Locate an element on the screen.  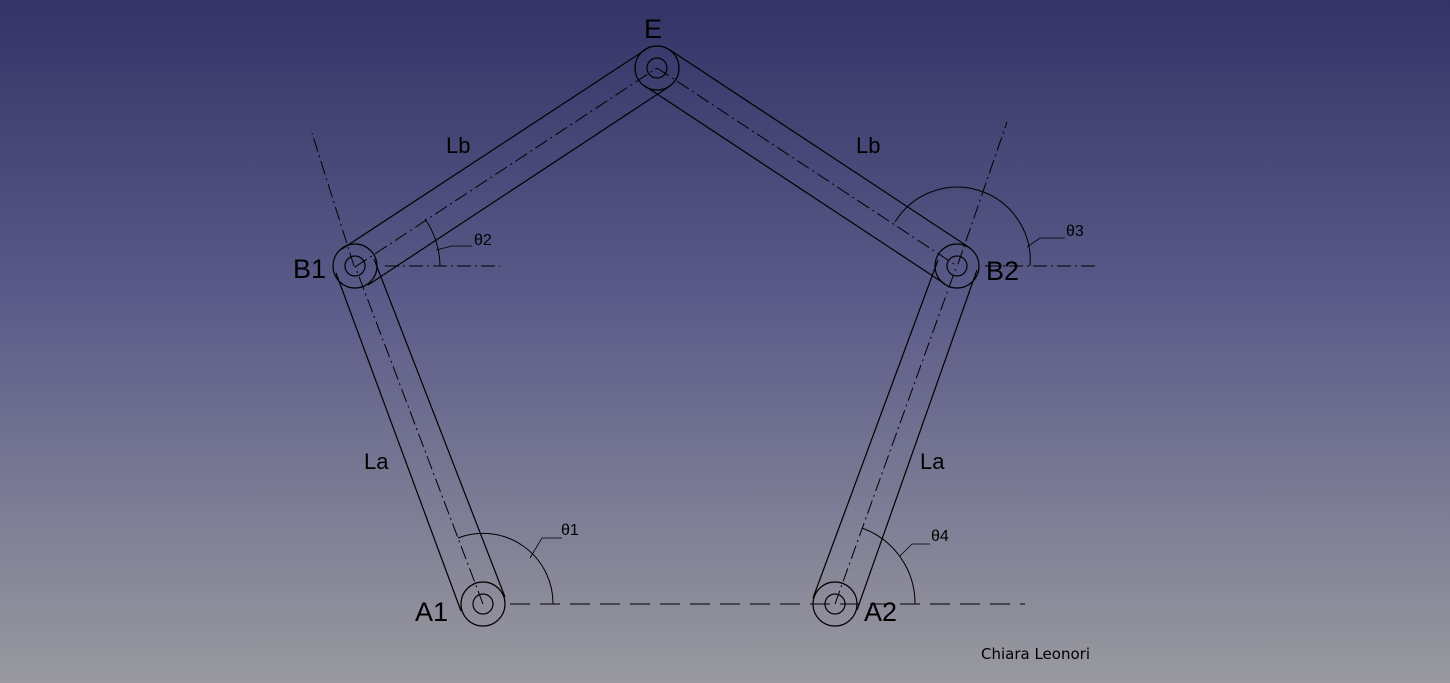
point-label-a1: A1 is located at coordinates (431, 612).